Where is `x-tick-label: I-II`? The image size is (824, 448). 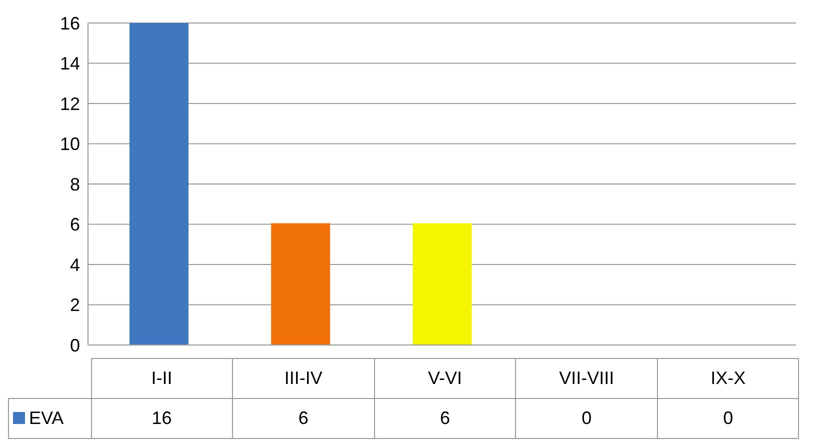
x-tick-label: I-II is located at coordinates (162, 378).